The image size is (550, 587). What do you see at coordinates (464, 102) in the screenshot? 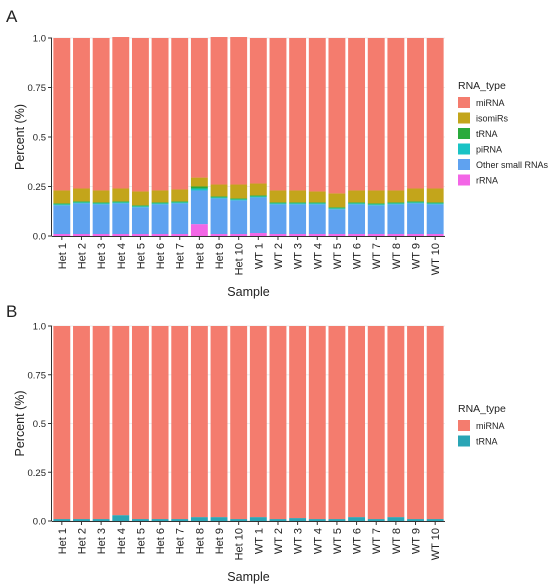
I see `legend-swatch-mirna` at bounding box center [464, 102].